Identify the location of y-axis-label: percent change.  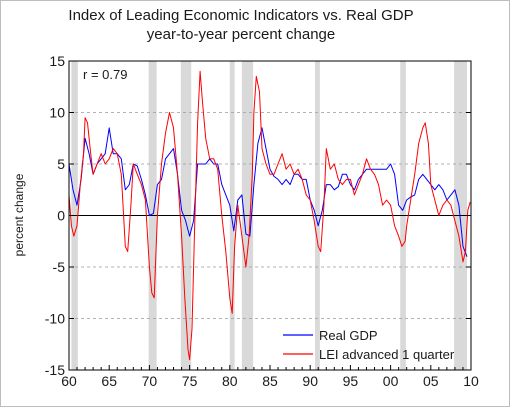
(19, 214).